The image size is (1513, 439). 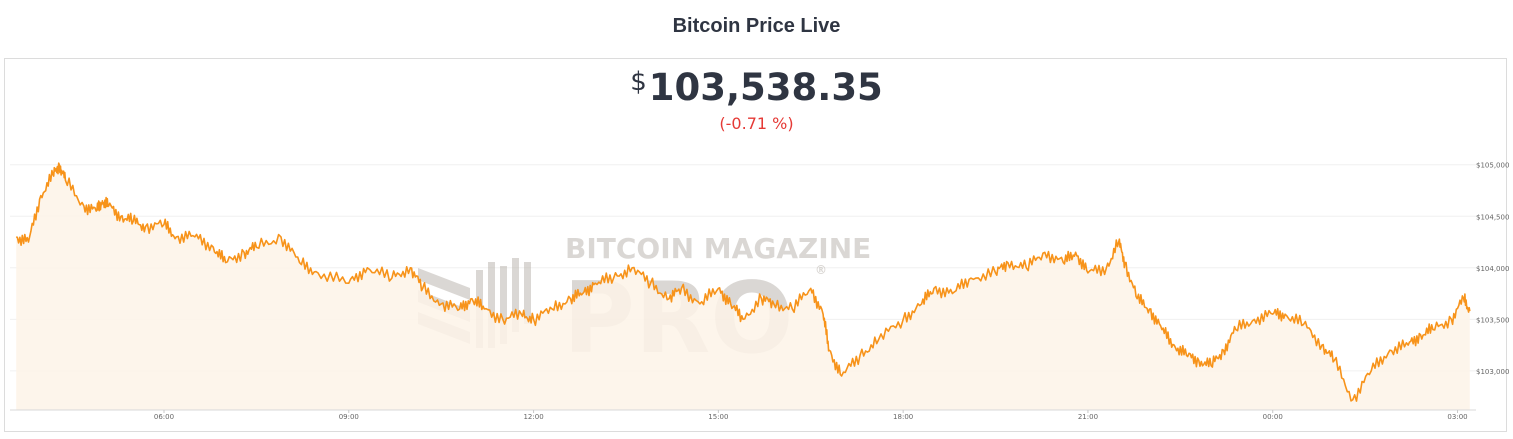 What do you see at coordinates (903, 417) in the screenshot?
I see `x-tick-label: 18:00` at bounding box center [903, 417].